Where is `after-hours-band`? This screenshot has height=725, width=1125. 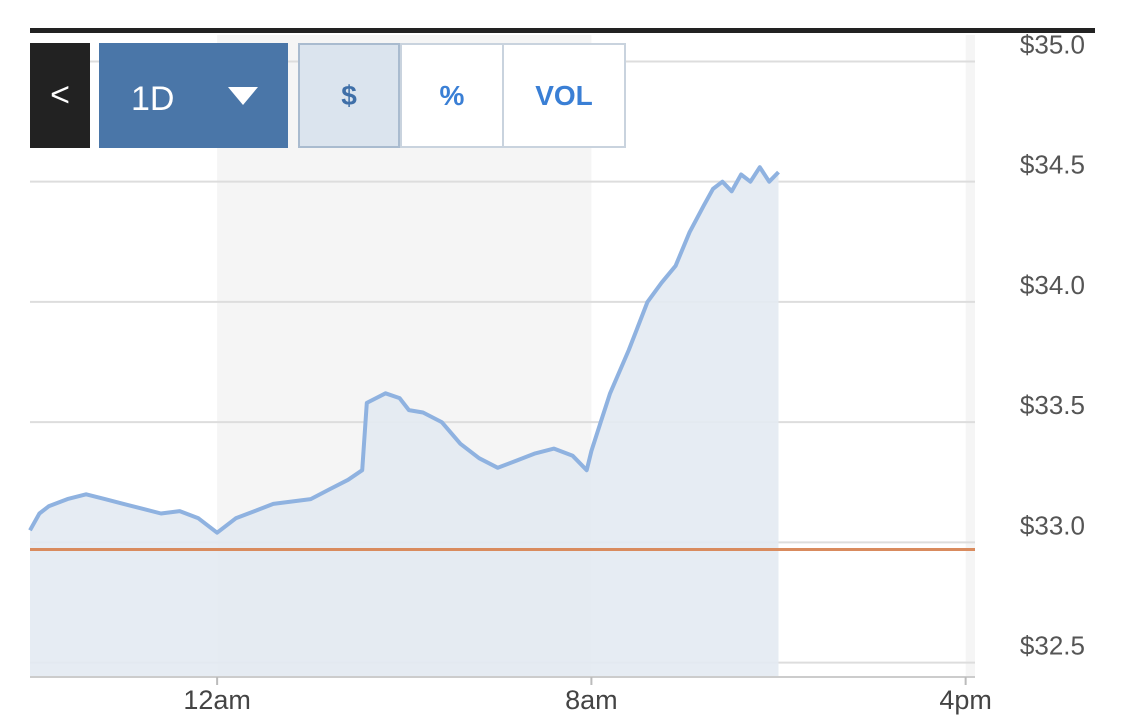 after-hours-band is located at coordinates (970, 356).